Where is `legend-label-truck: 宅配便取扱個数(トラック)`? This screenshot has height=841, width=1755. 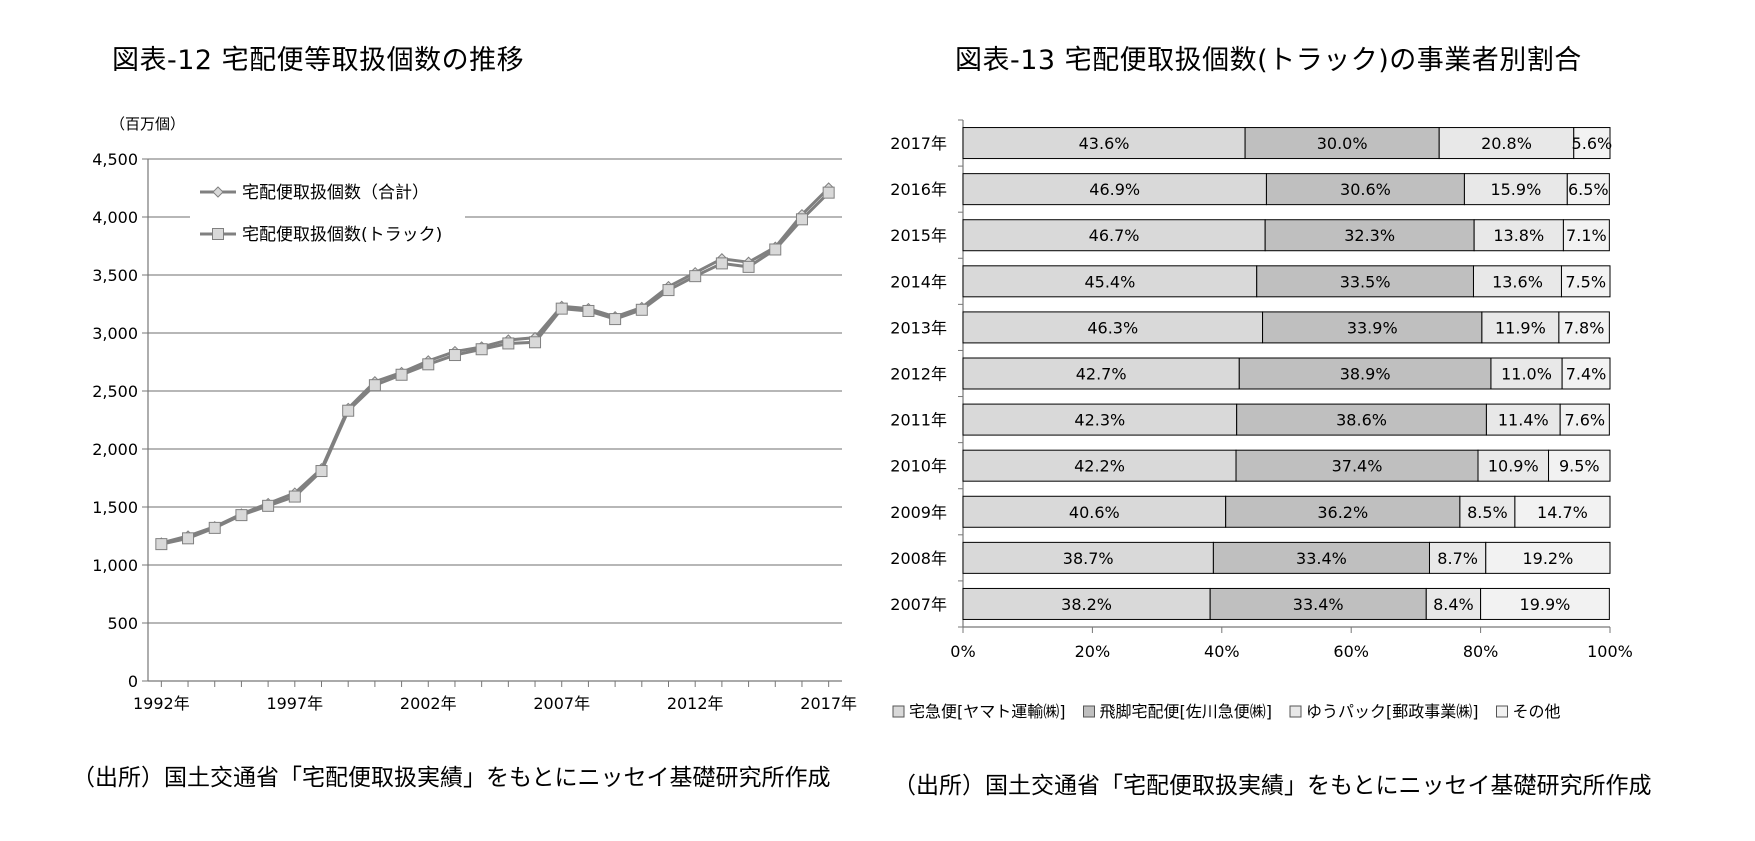
legend-label-truck: 宅配便取扱個数(トラック) is located at coordinates (342, 235).